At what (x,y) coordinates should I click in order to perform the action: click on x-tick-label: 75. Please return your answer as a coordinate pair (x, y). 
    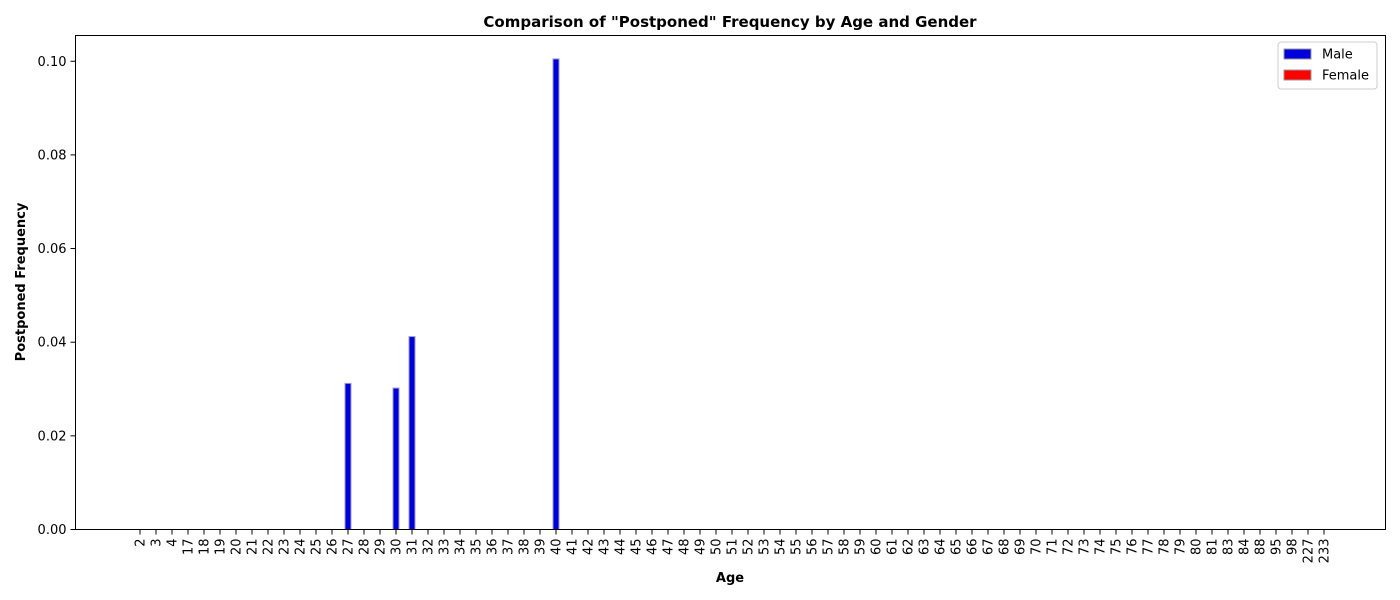
    Looking at the image, I should click on (1117, 547).